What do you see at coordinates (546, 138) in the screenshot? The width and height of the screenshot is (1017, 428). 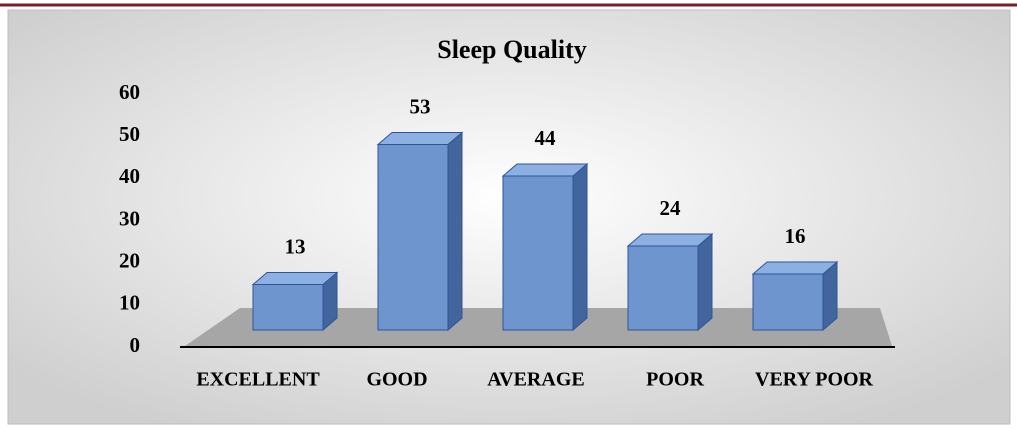 I see `data-label: 44` at bounding box center [546, 138].